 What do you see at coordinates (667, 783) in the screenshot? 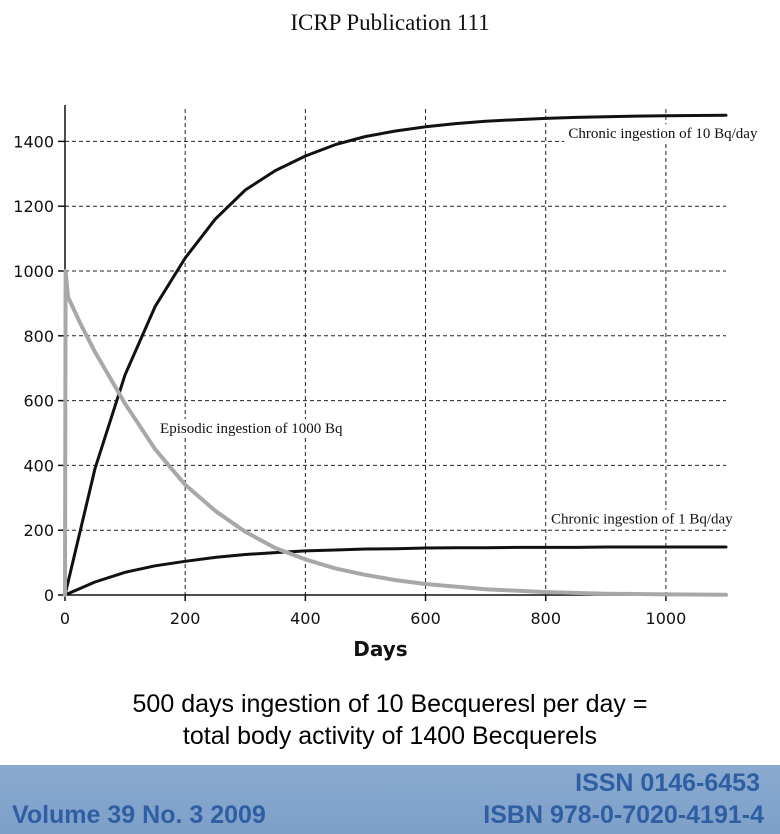
I see `issn-label: ISSN 0146-6453` at bounding box center [667, 783].